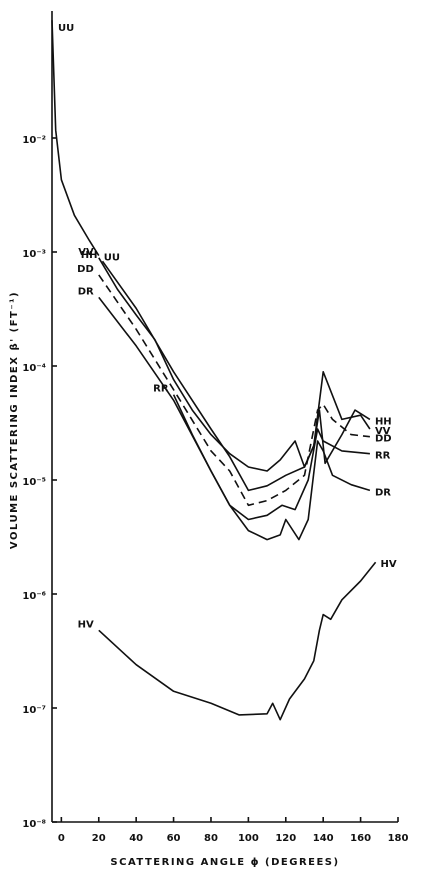 The image size is (427, 878). Describe the element at coordinates (34, 368) in the screenshot. I see `y-tick-label: 10⁻⁴` at that location.